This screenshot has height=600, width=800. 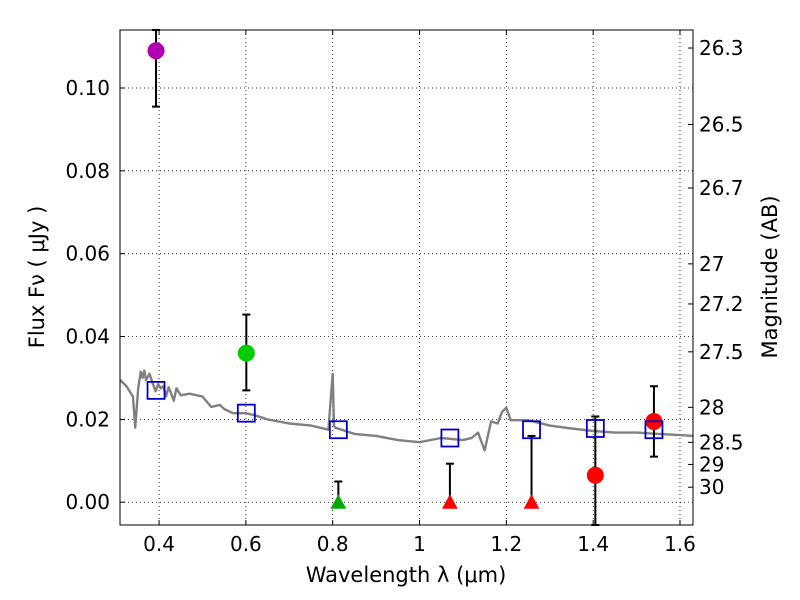 What do you see at coordinates (159, 544) in the screenshot?
I see `x-tick-label: 0.4` at bounding box center [159, 544].